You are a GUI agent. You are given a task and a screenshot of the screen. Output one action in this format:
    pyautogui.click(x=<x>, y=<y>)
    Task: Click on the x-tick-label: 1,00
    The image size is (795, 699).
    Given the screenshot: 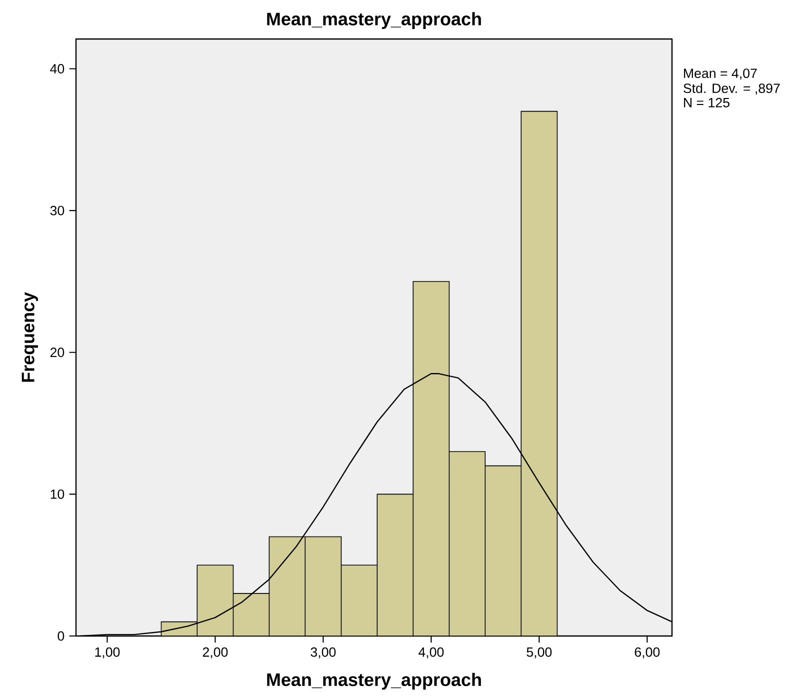 What is the action you would take?
    pyautogui.click(x=107, y=652)
    